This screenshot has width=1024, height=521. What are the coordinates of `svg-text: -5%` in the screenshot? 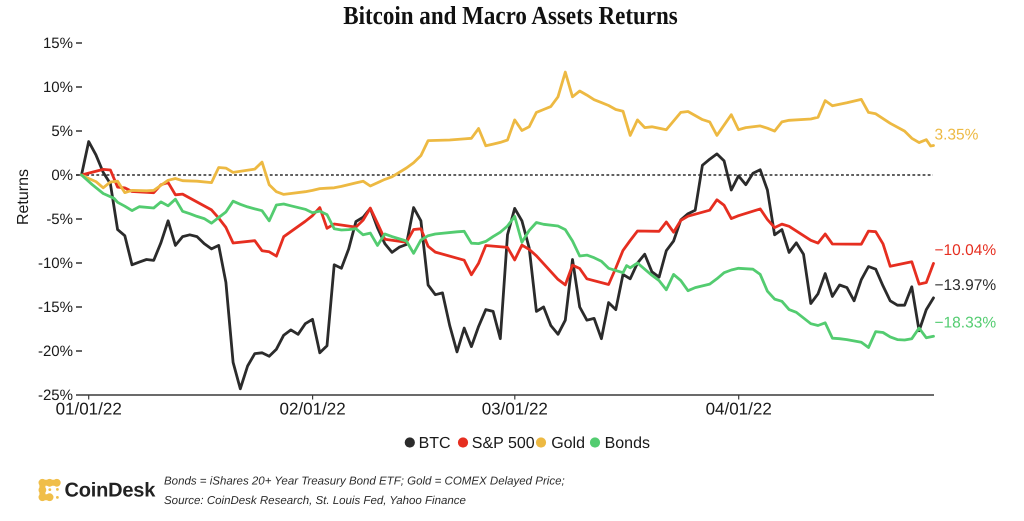 It's located at (59, 219).